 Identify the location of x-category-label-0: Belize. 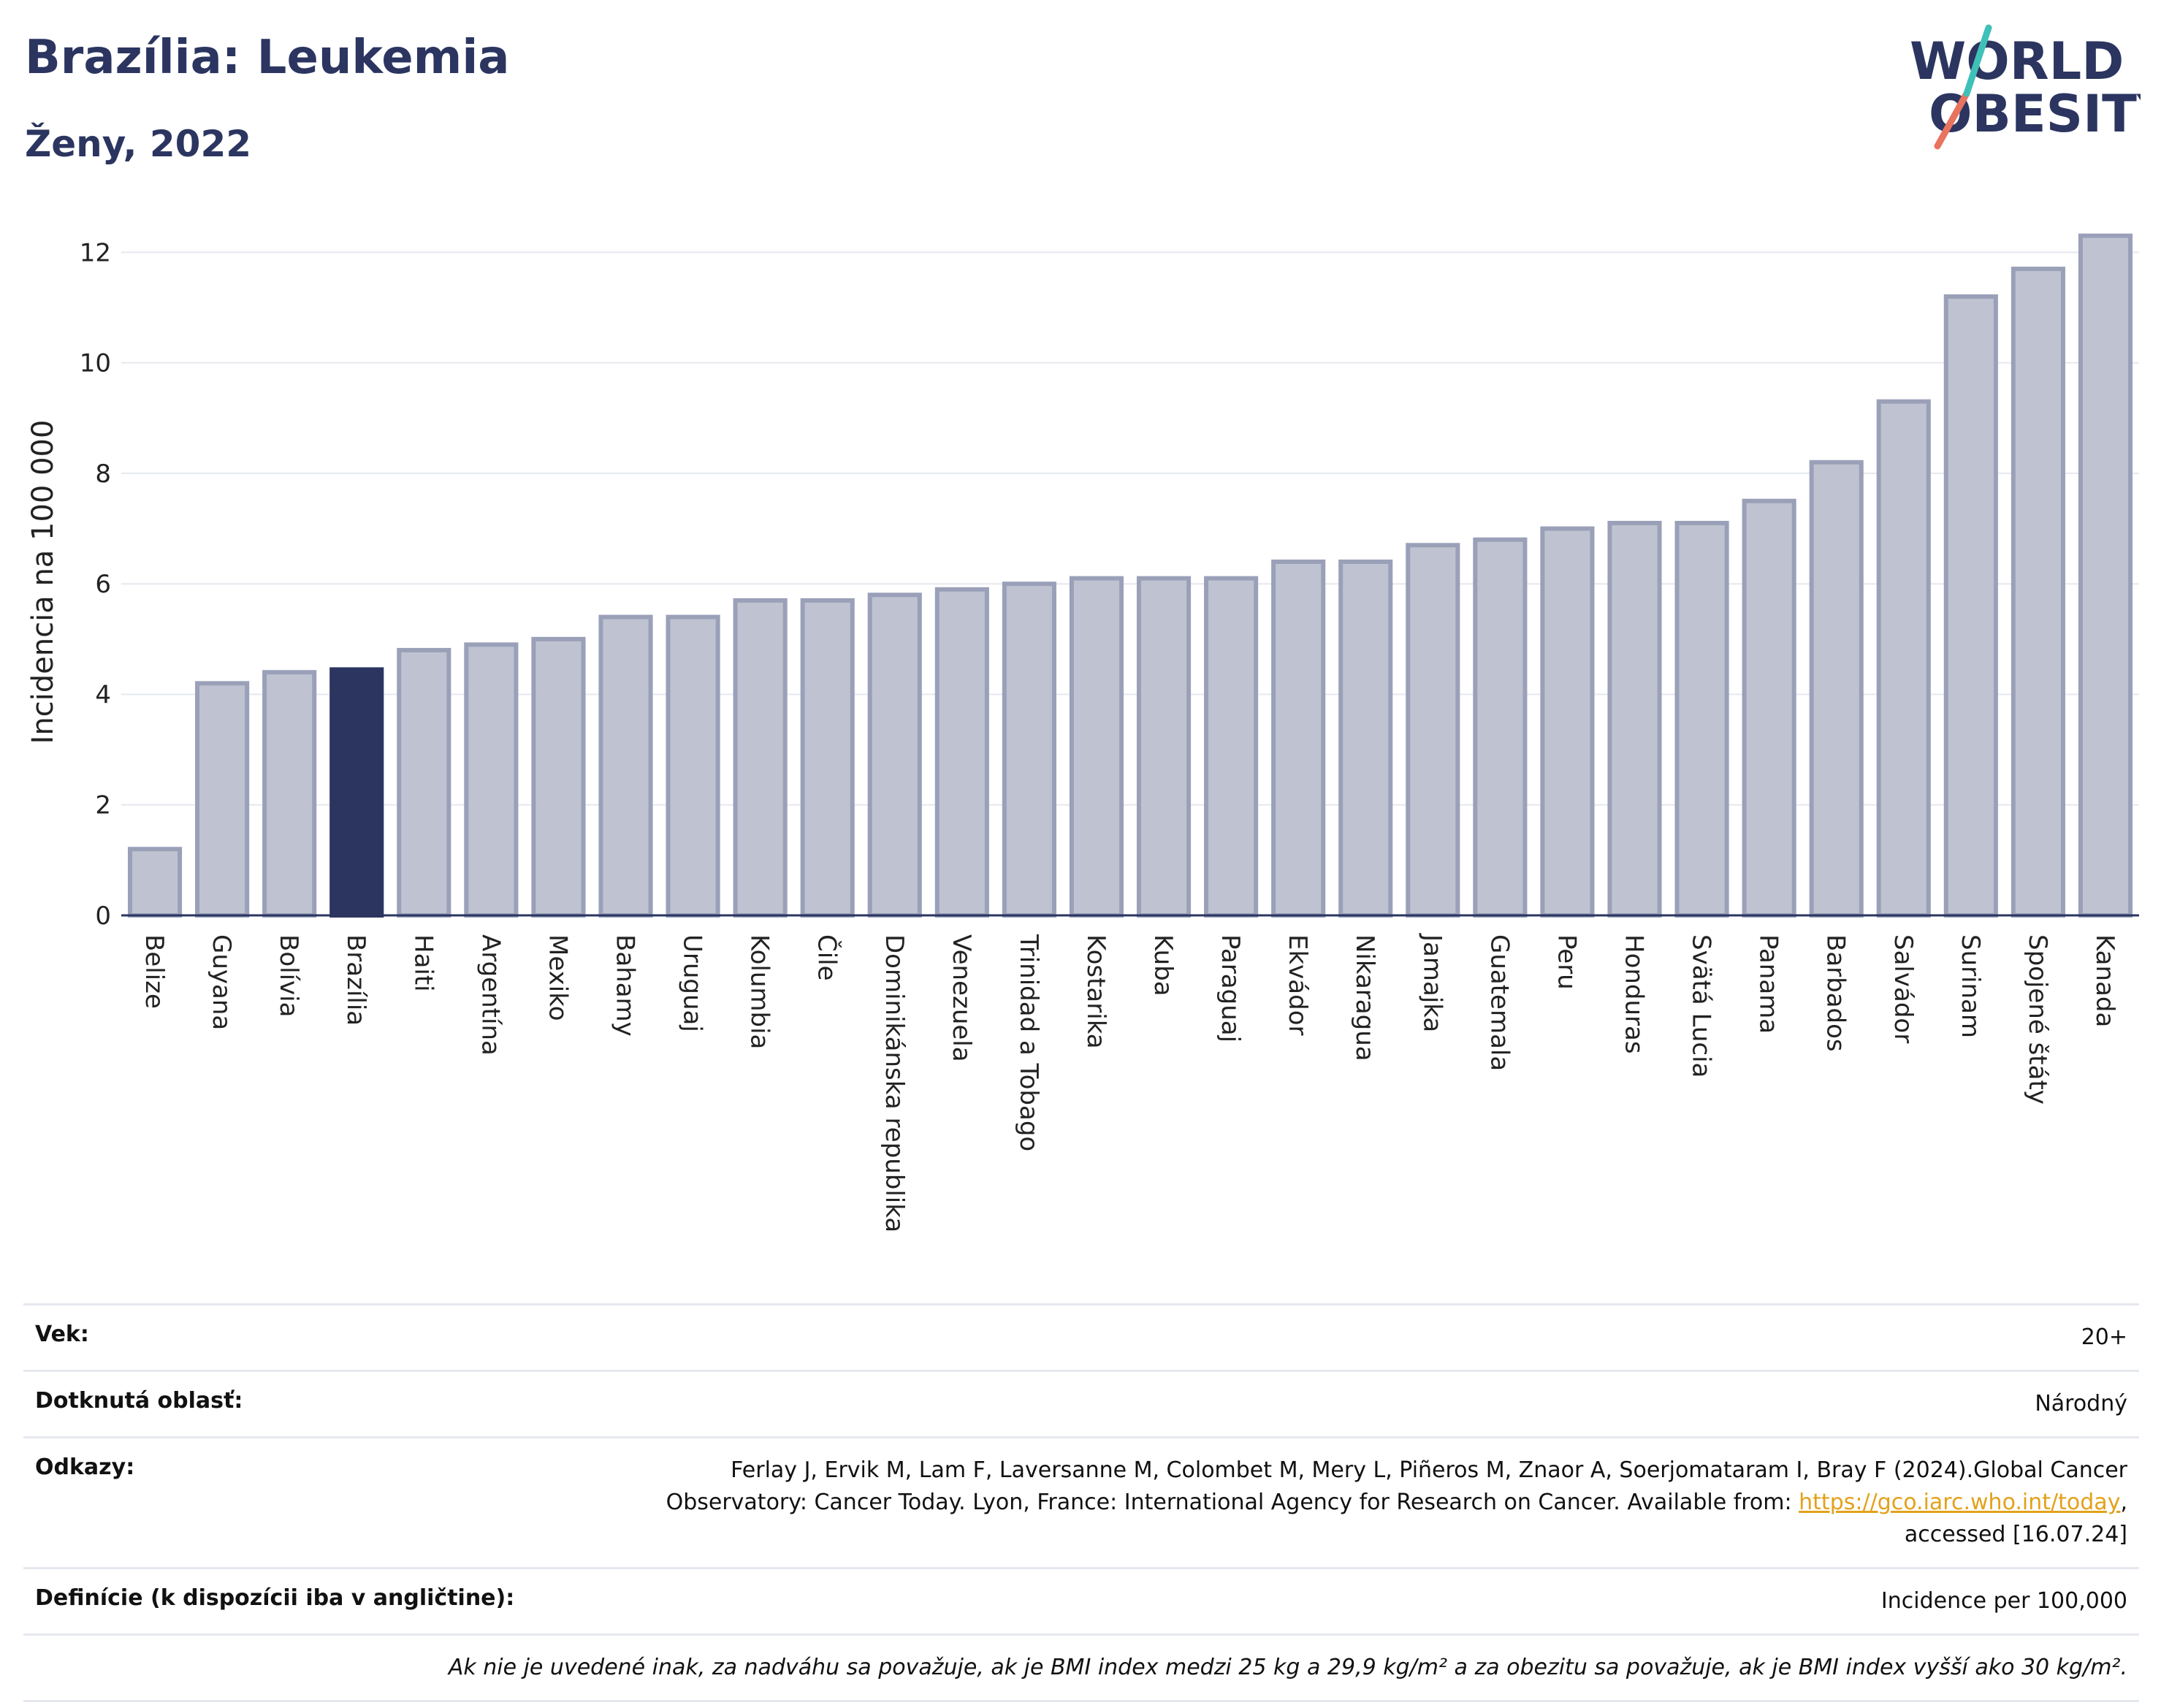
(154, 971).